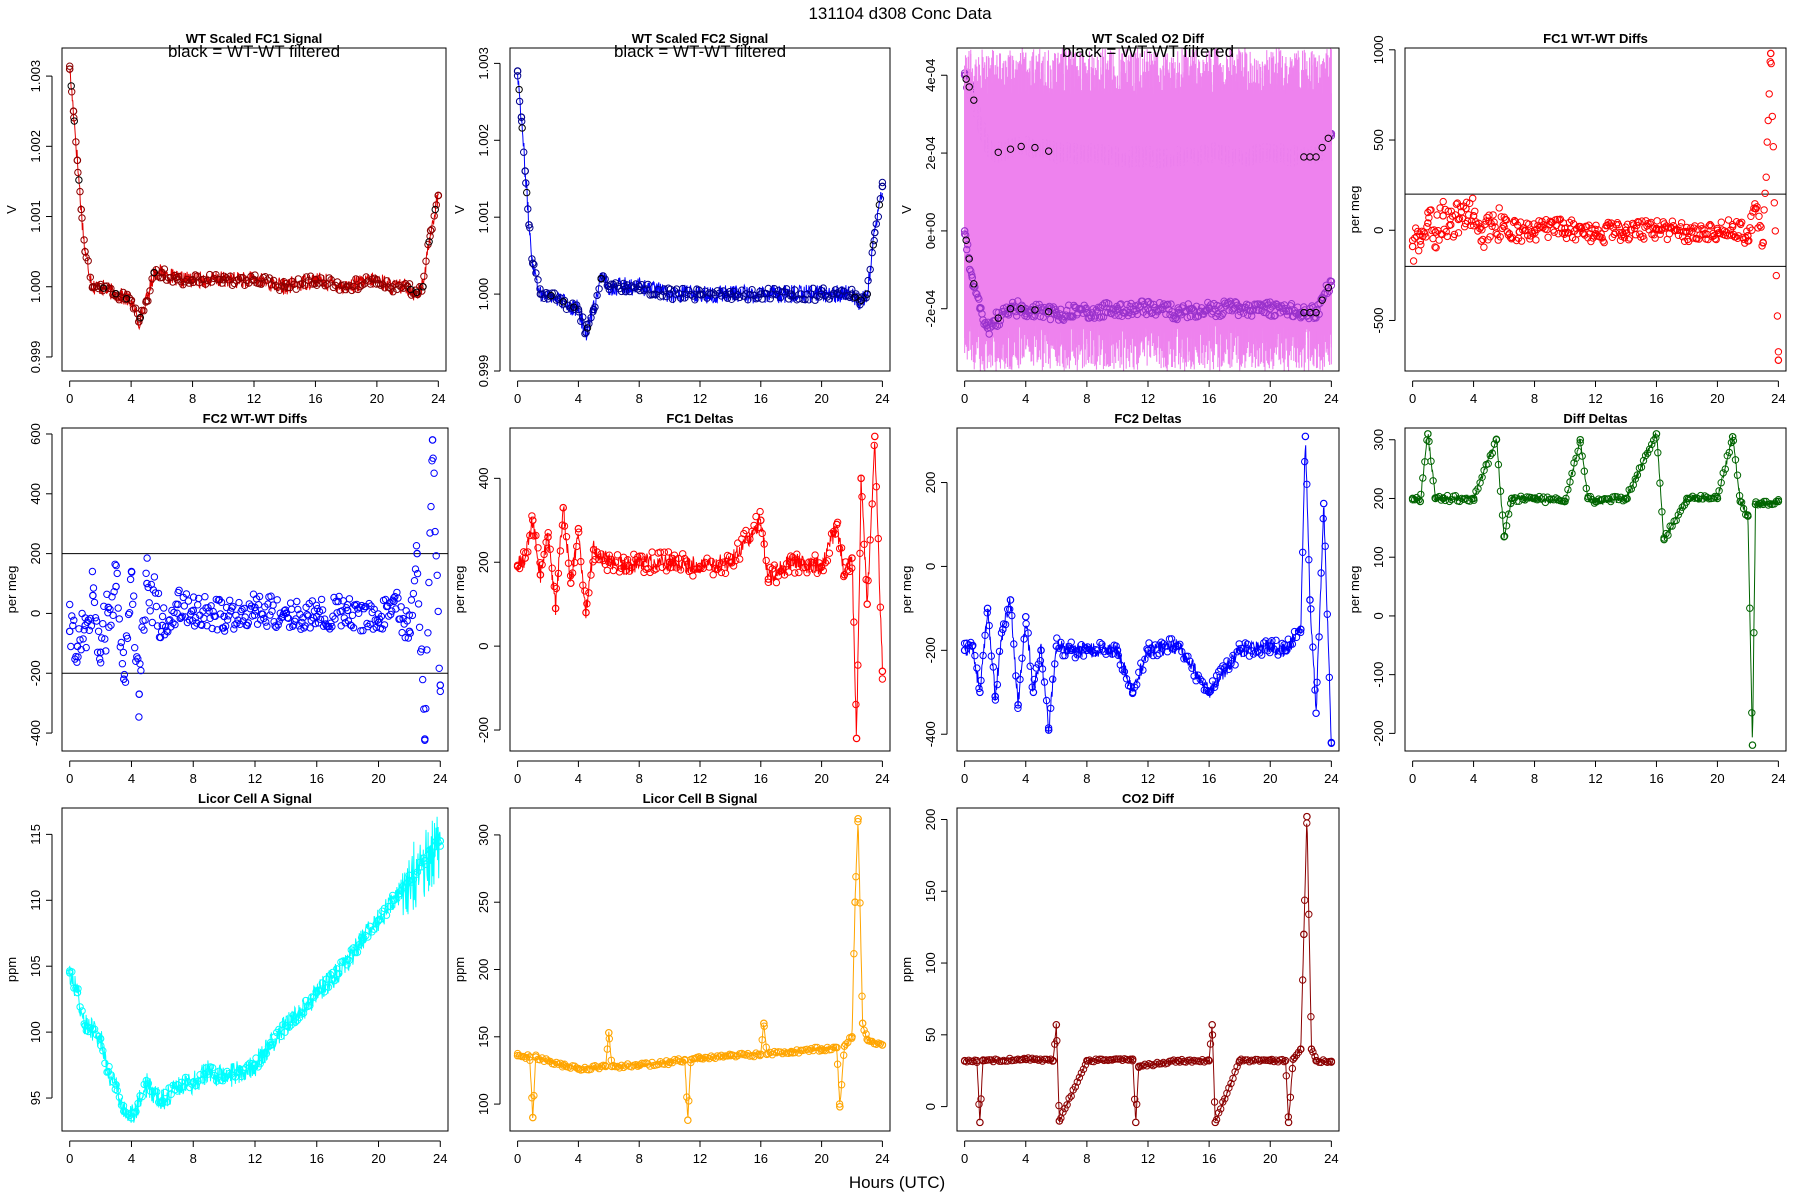 This screenshot has height=1200, width=1800. Describe the element at coordinates (1378, 615) in the screenshot. I see `y-tick-label: 0` at that location.